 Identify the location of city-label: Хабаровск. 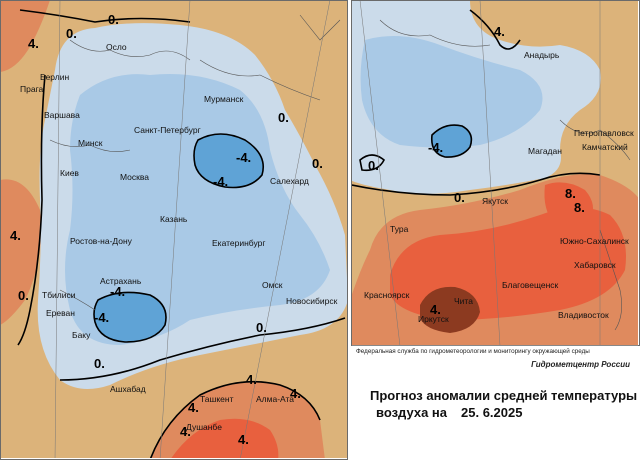
(595, 265).